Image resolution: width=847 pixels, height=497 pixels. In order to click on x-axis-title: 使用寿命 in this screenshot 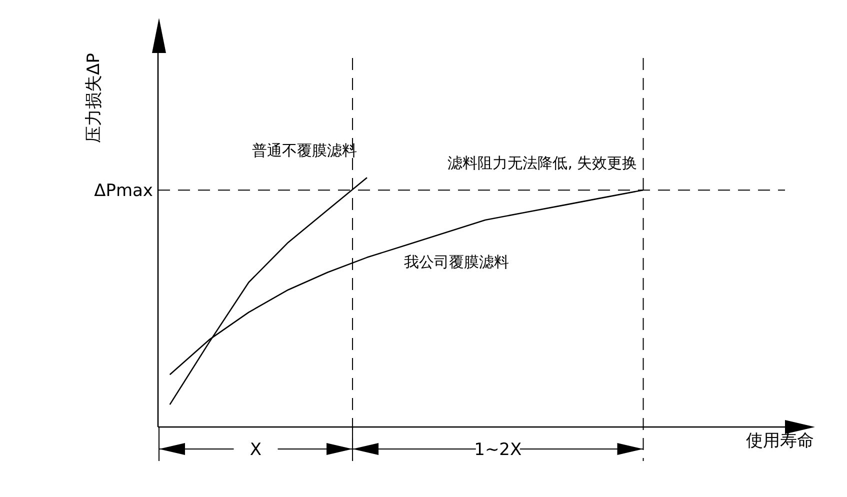, I will do `click(780, 441)`.